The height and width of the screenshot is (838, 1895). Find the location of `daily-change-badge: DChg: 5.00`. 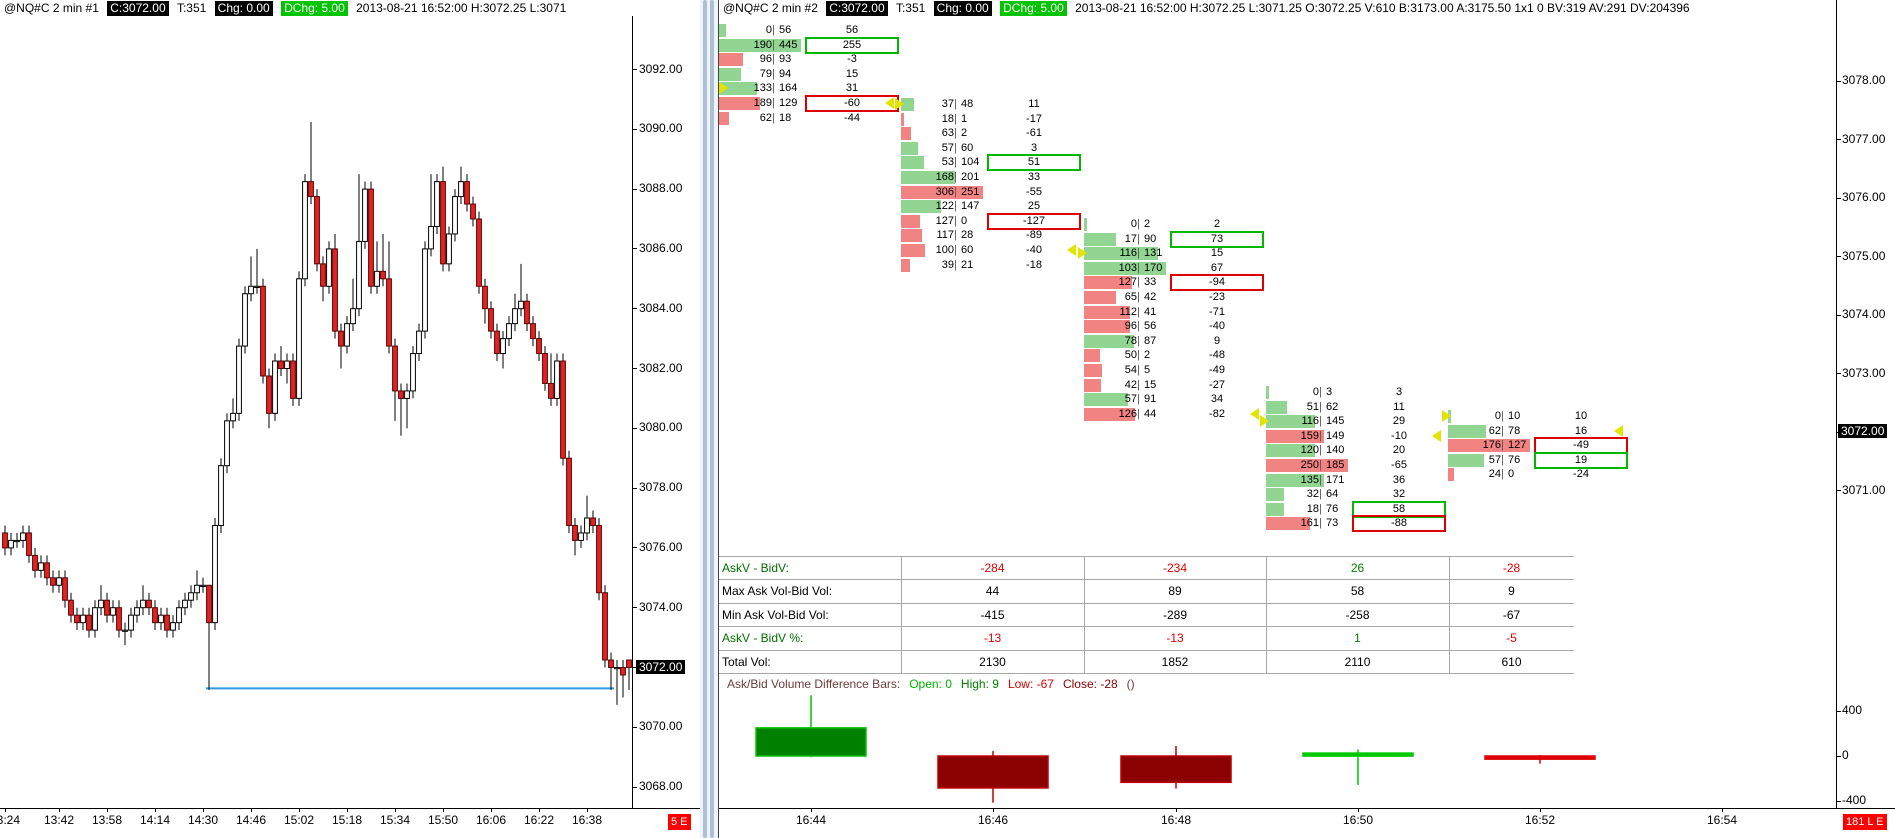

daily-change-badge: DChg: 5.00 is located at coordinates (314, 8).